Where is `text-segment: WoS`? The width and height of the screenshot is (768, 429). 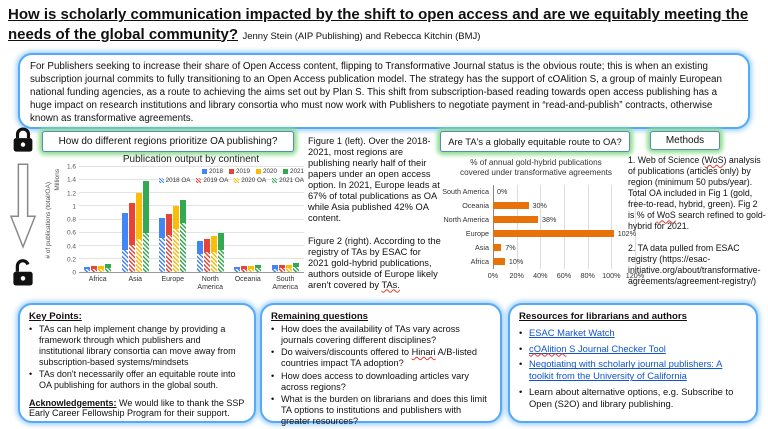 text-segment: WoS is located at coordinates (714, 160).